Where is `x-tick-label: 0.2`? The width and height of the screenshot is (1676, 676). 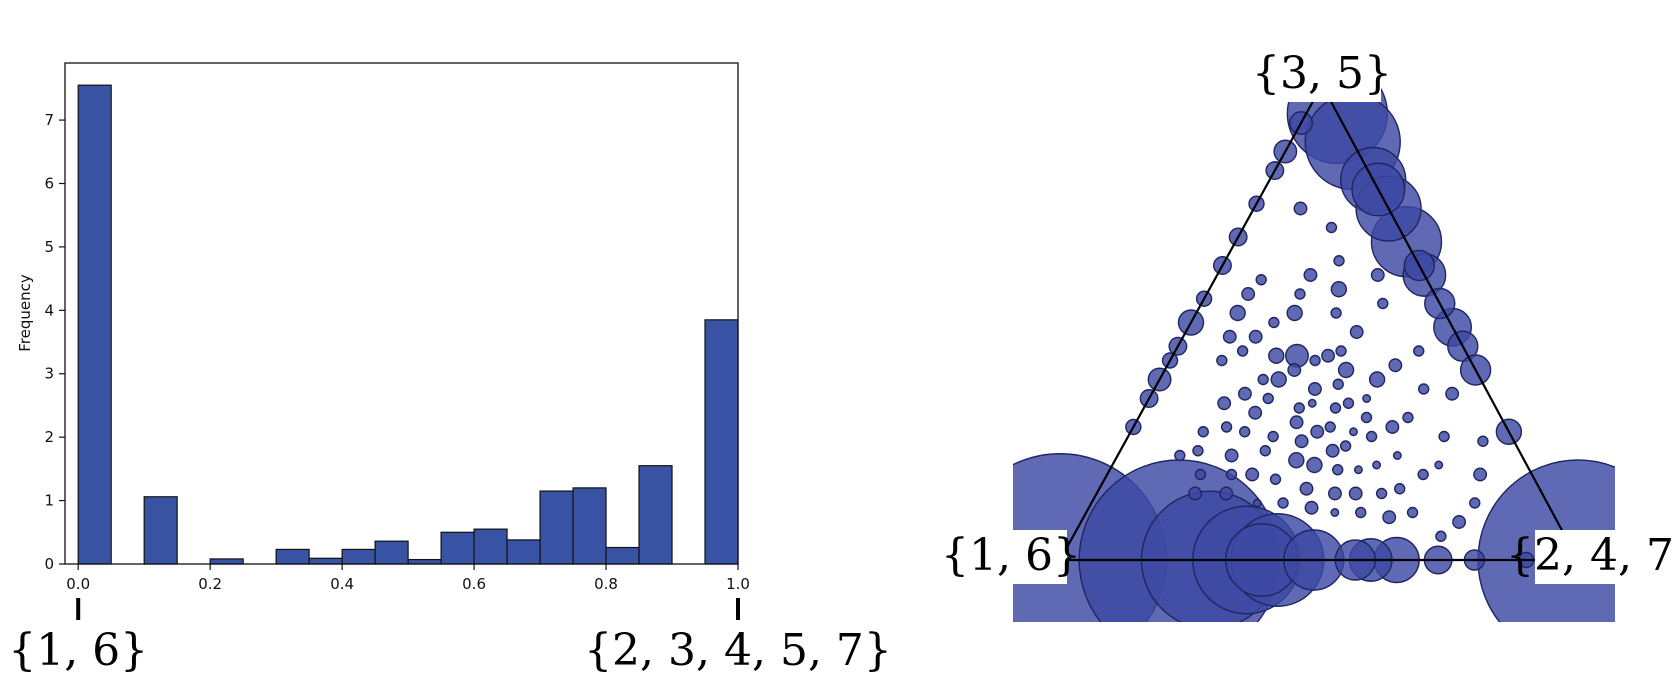 x-tick-label: 0.2 is located at coordinates (210, 584).